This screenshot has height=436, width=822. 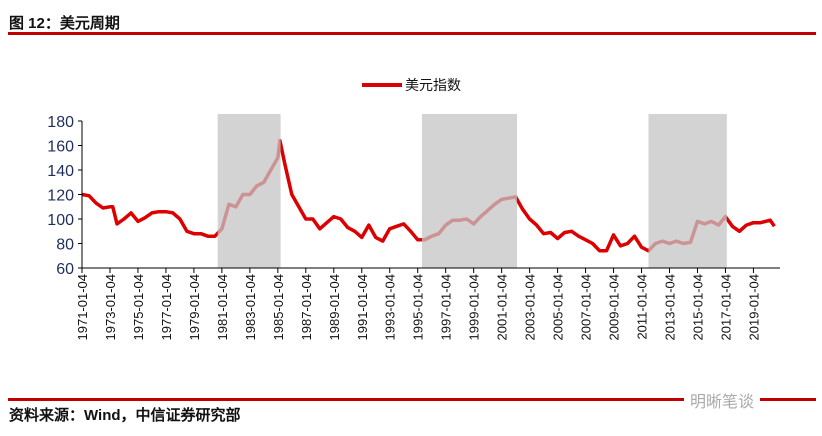 I want to click on x-tick-label: 1971-01-04, so click(x=82, y=307).